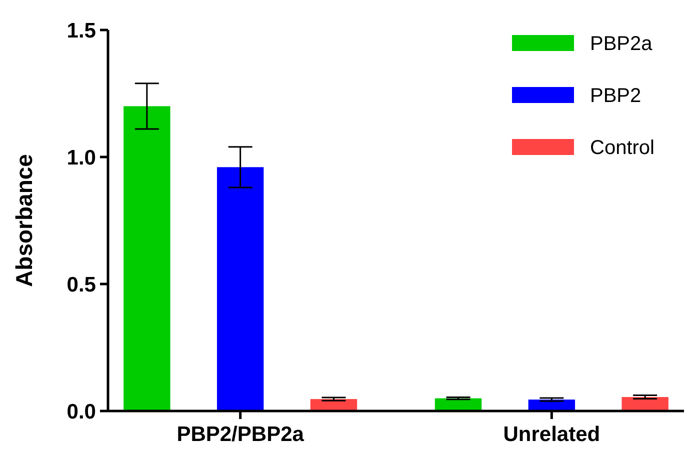 Image resolution: width=686 pixels, height=455 pixels. Describe the element at coordinates (81, 412) in the screenshot. I see `y-tick-label: 0.0` at that location.